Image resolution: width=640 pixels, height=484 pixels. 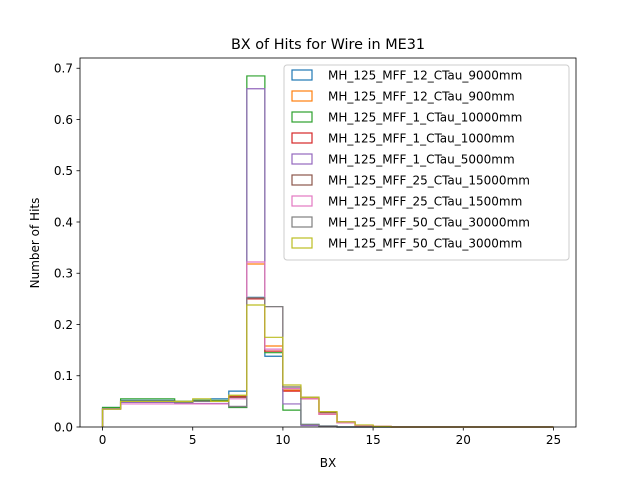 What do you see at coordinates (63, 171) in the screenshot?
I see `y-tick-label: 0.5` at bounding box center [63, 171].